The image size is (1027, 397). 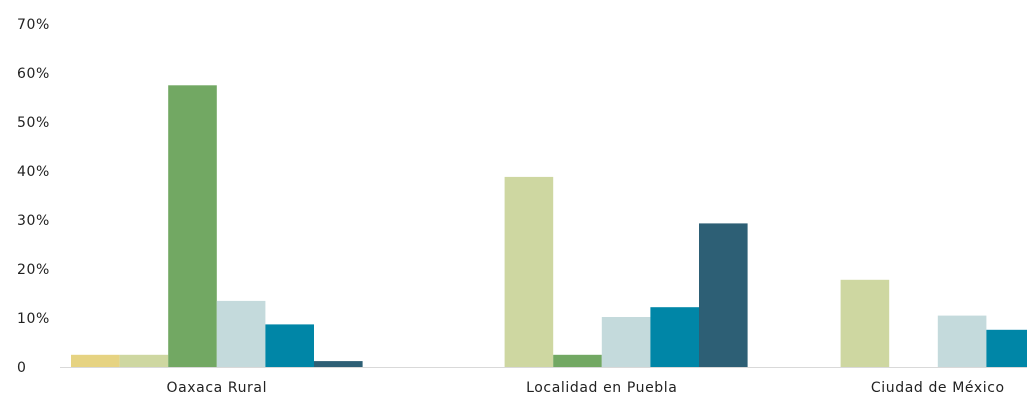 I want to click on y-tick-label: 20%, so click(x=33, y=270).